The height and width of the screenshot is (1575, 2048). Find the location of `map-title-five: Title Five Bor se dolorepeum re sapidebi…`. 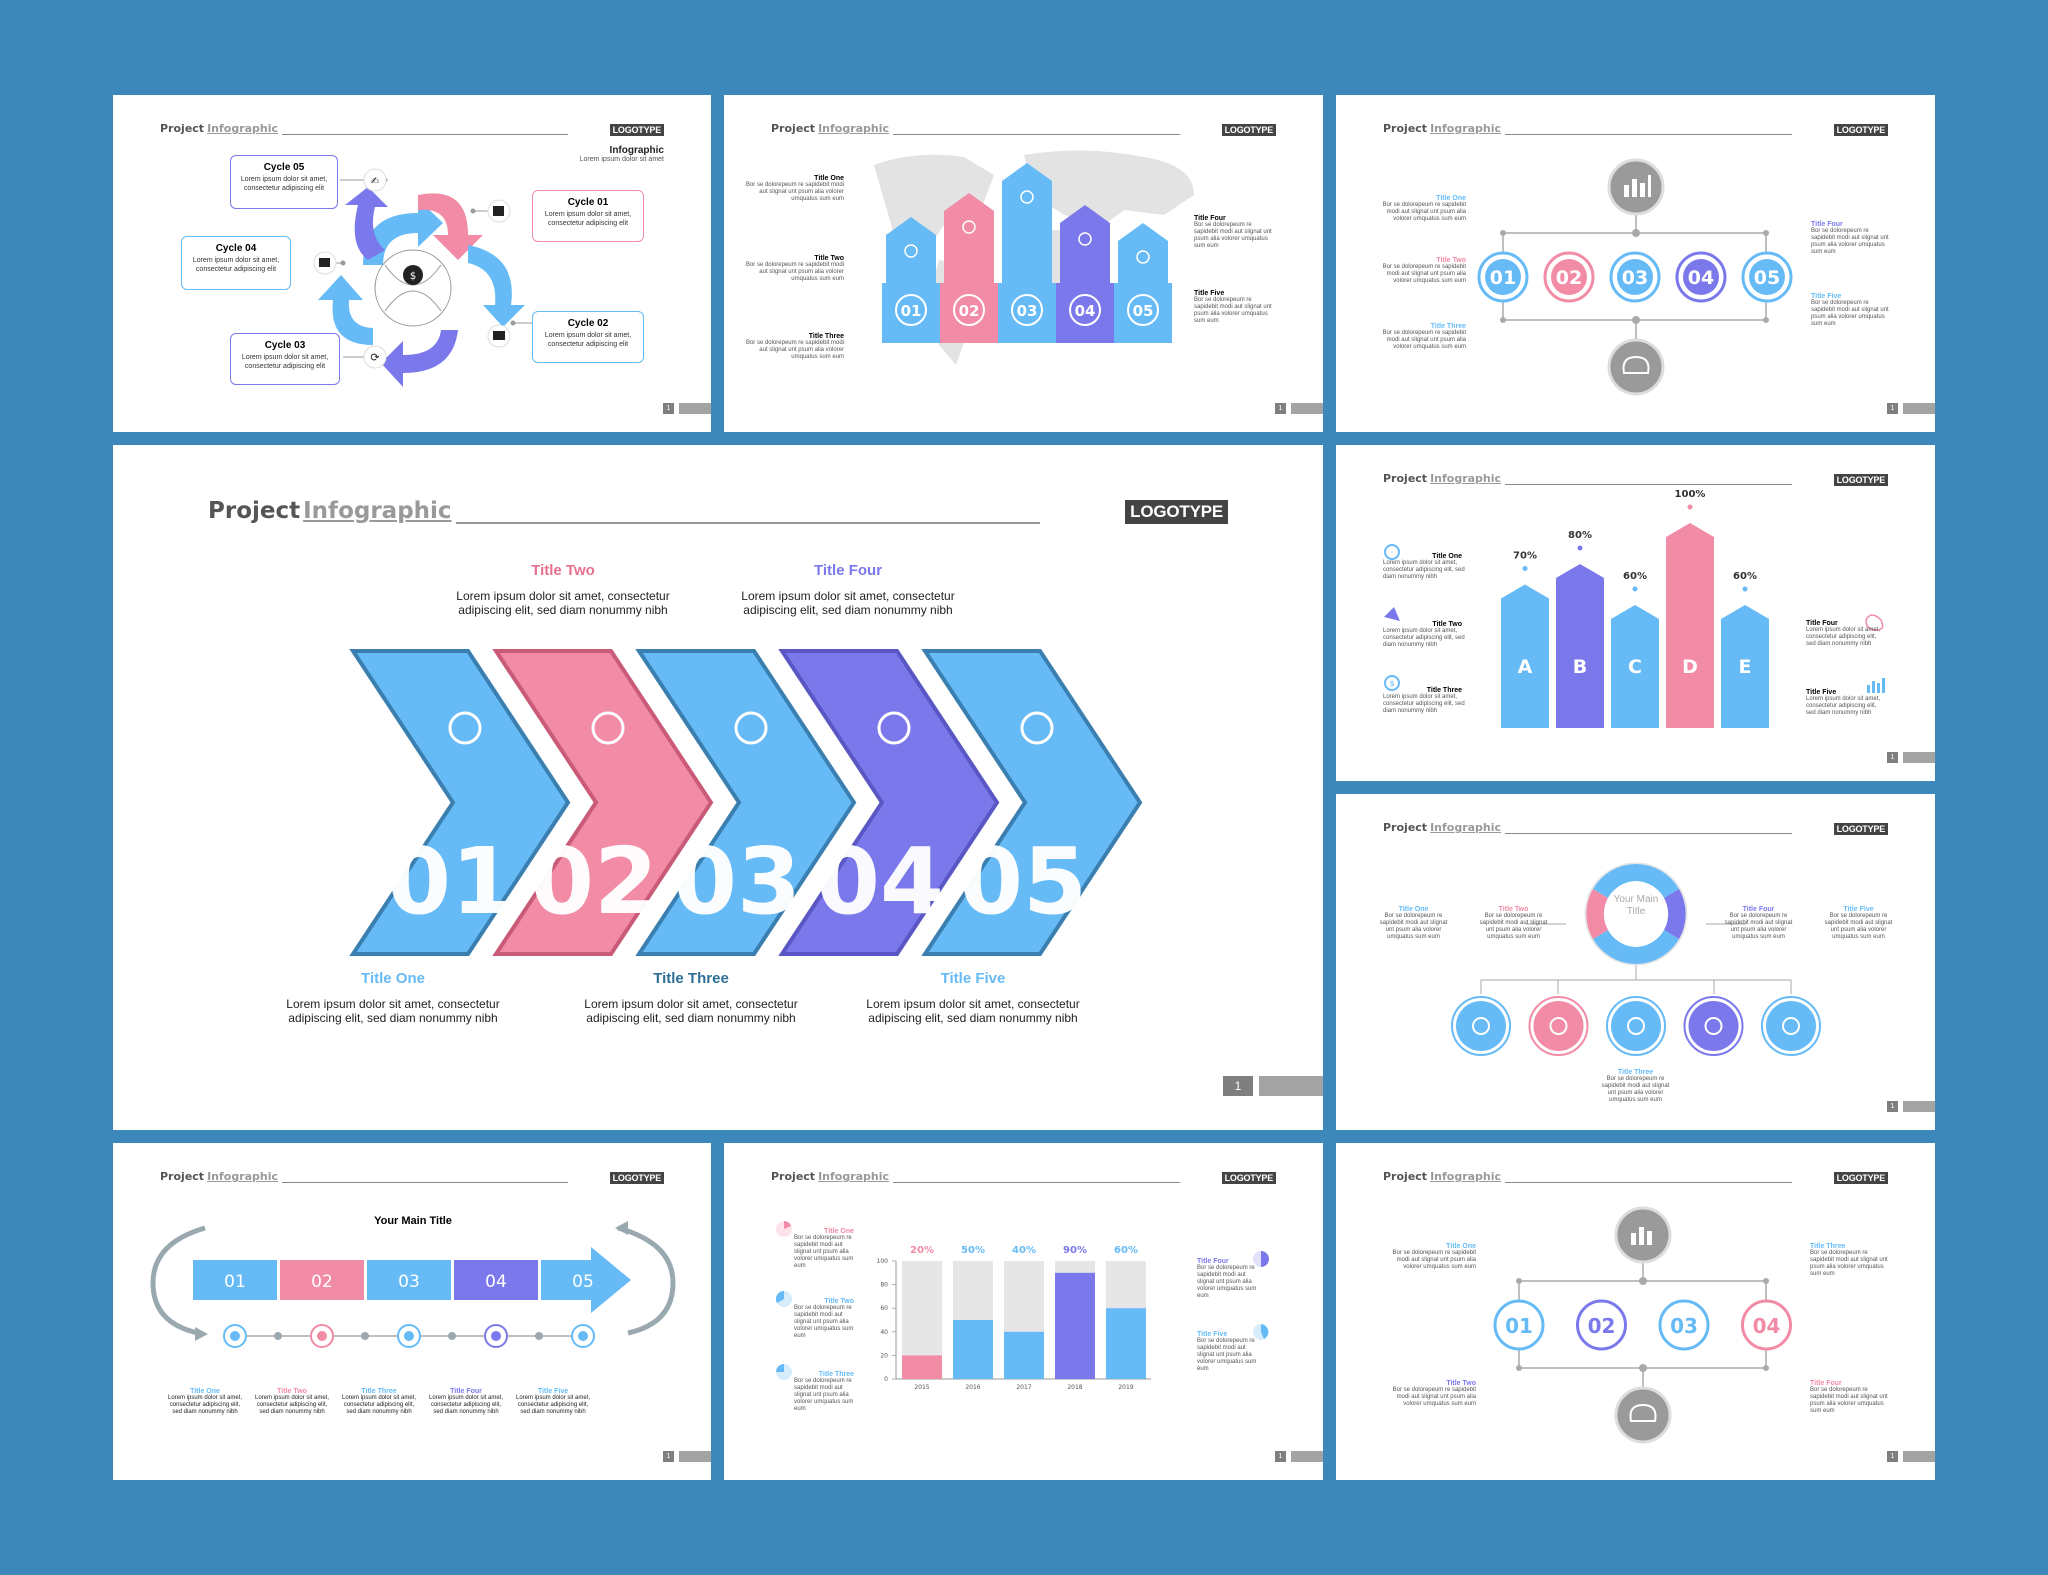

map-title-five: Title Five Bor se dolorepeum re sapidebi… is located at coordinates (1234, 307).